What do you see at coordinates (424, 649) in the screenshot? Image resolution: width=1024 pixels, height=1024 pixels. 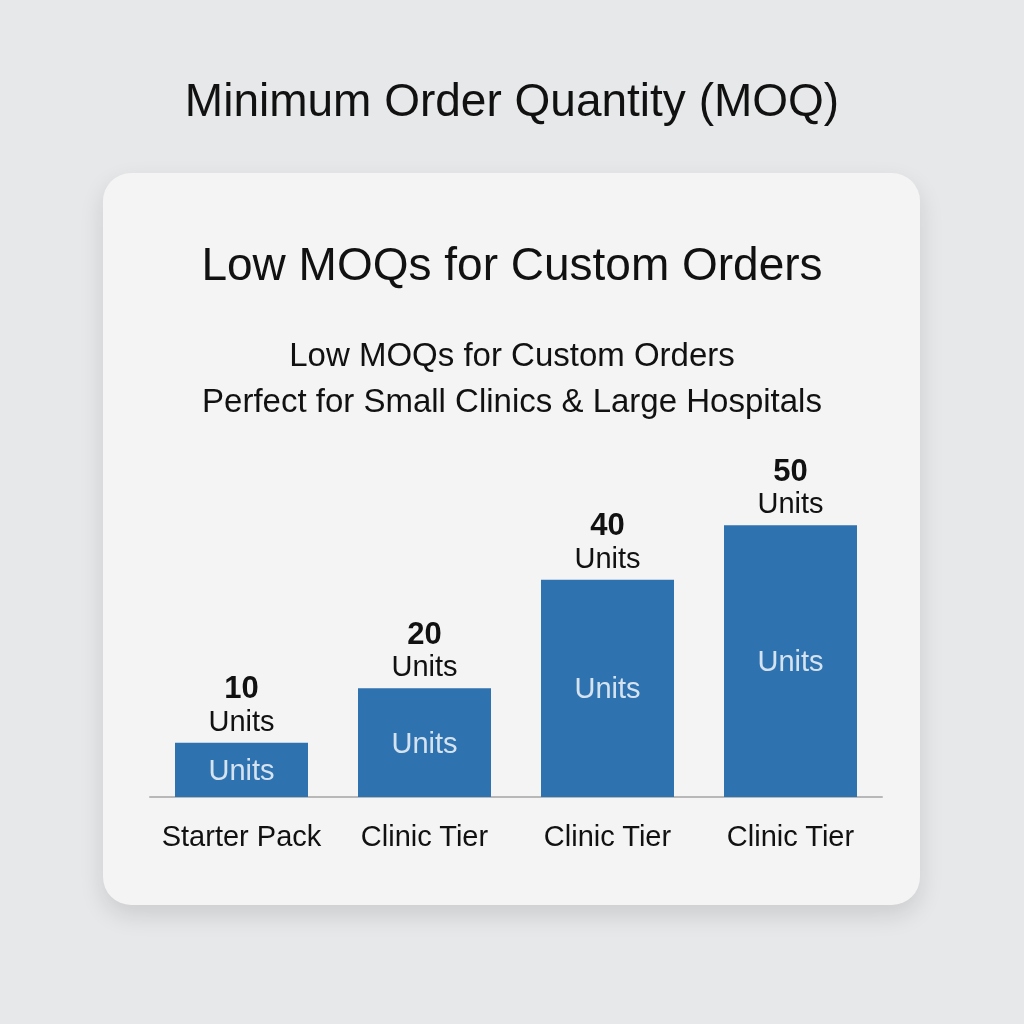 I see `data-label: 20 Units` at bounding box center [424, 649].